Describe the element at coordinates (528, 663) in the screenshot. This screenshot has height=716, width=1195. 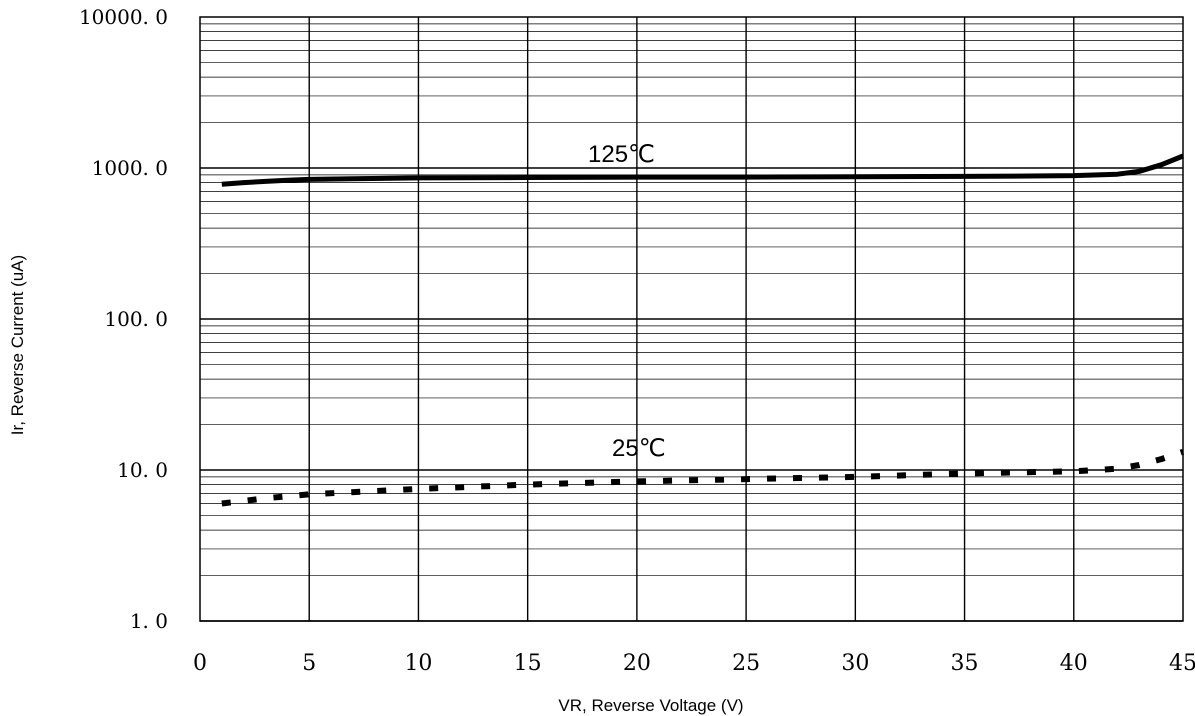
I see `x-tick-label: 15` at that location.